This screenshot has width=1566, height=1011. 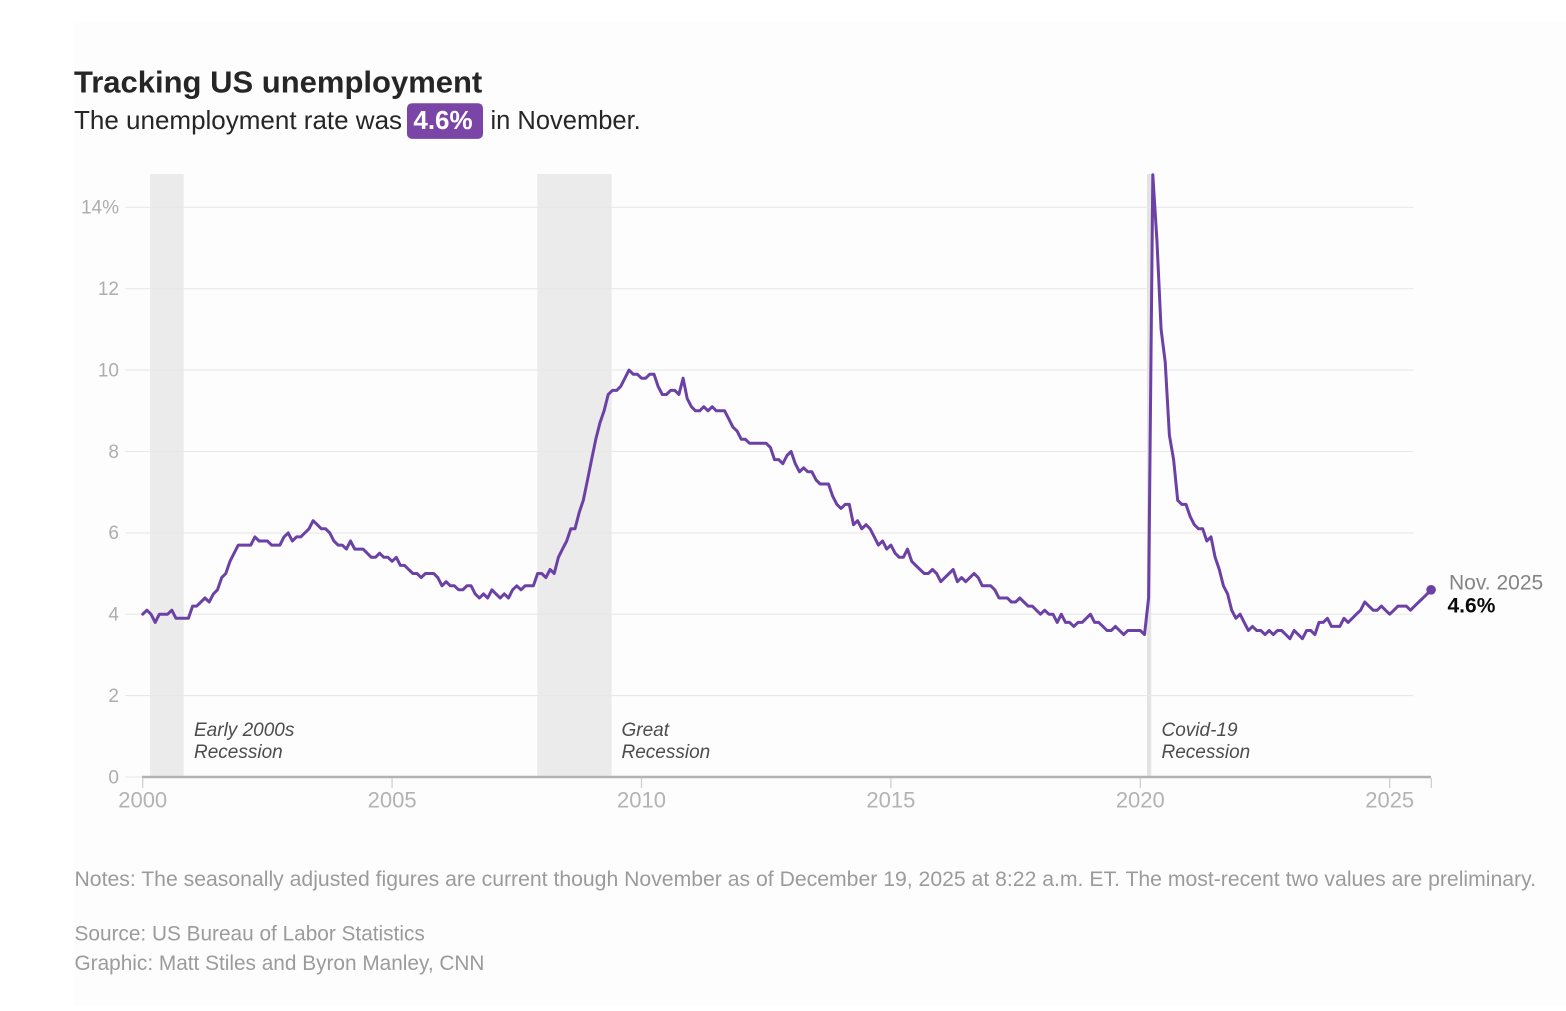 I want to click on svg-text: 2005, so click(x=392, y=800).